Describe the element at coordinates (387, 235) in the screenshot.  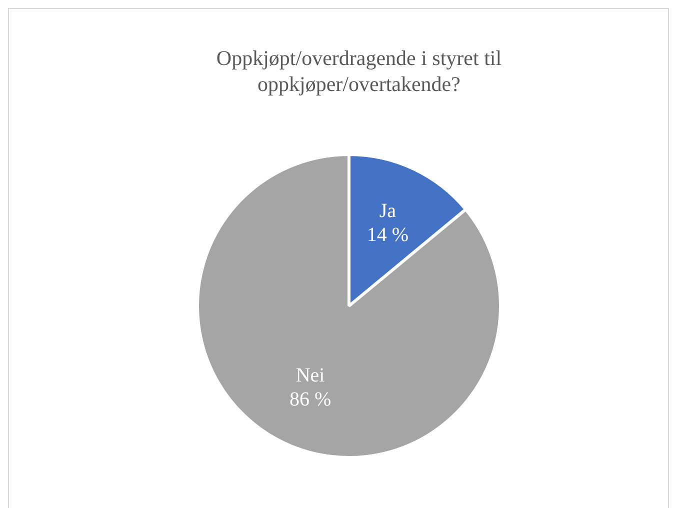
I see `data-label: 14 %` at that location.